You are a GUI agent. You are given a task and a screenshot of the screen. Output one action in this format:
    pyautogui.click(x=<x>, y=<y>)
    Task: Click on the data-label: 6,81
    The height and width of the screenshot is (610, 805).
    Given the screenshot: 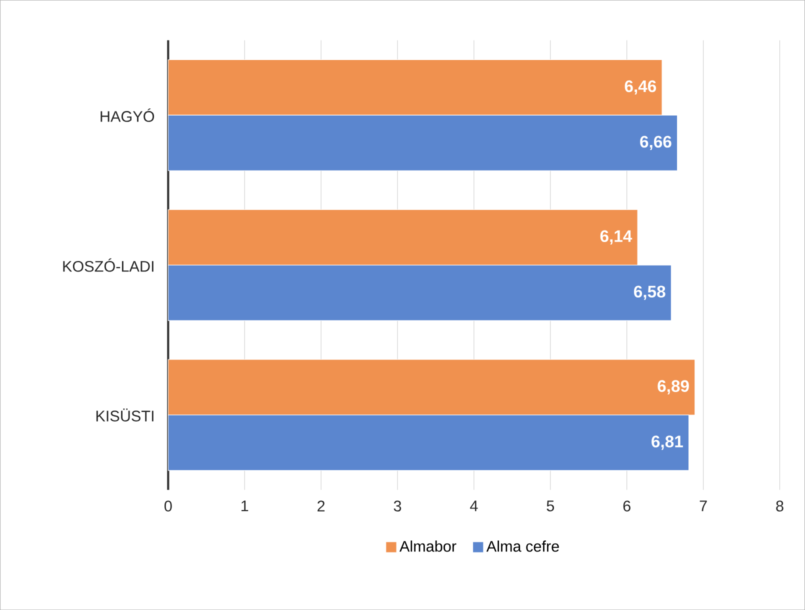 What is the action you would take?
    pyautogui.click(x=667, y=443)
    